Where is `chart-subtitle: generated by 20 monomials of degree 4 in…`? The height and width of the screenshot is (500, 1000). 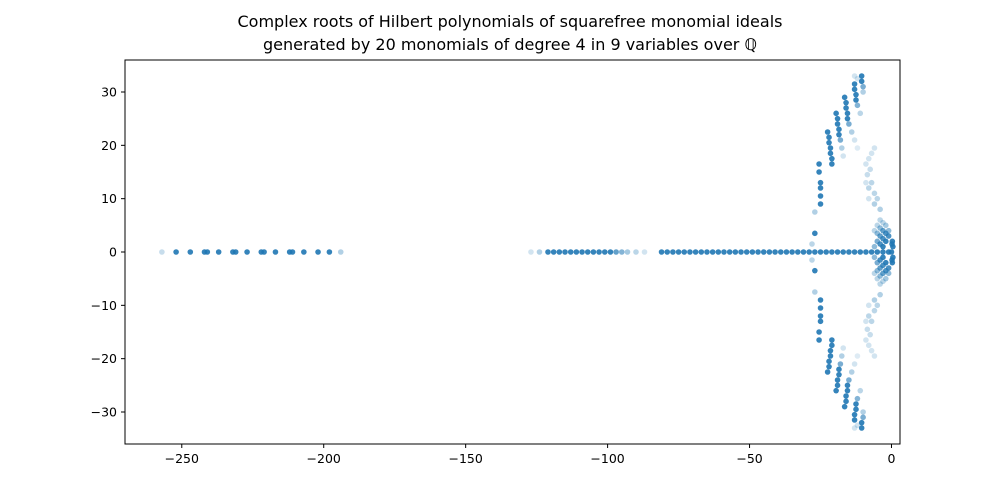
chart-subtitle: generated by 20 monomials of degree 4 in… is located at coordinates (510, 44).